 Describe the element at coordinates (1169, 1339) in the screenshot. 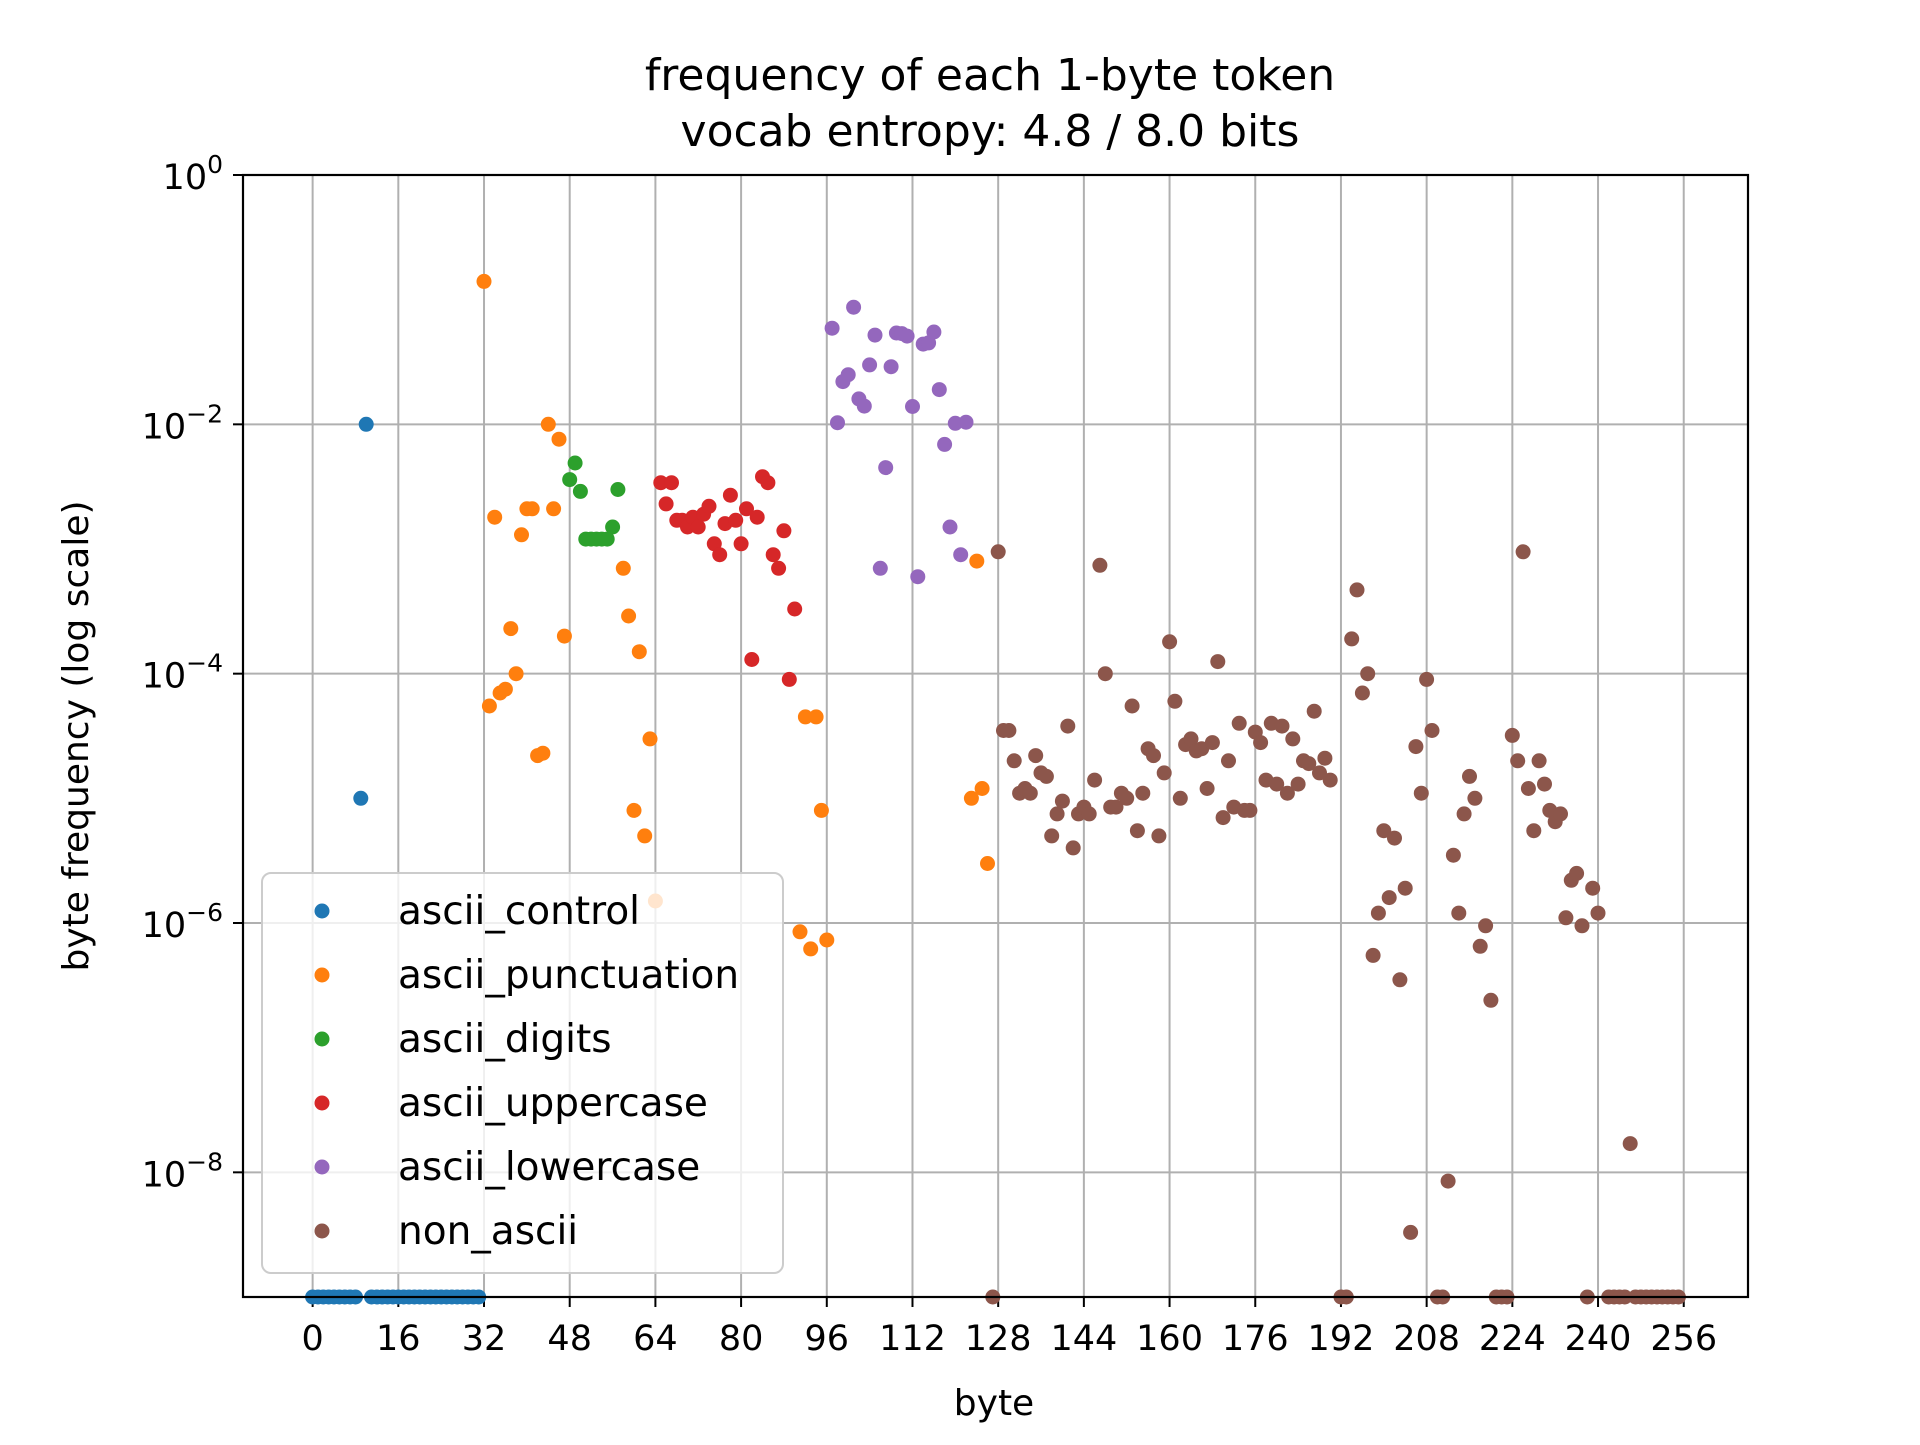

I see `x-tick-label: 160` at that location.